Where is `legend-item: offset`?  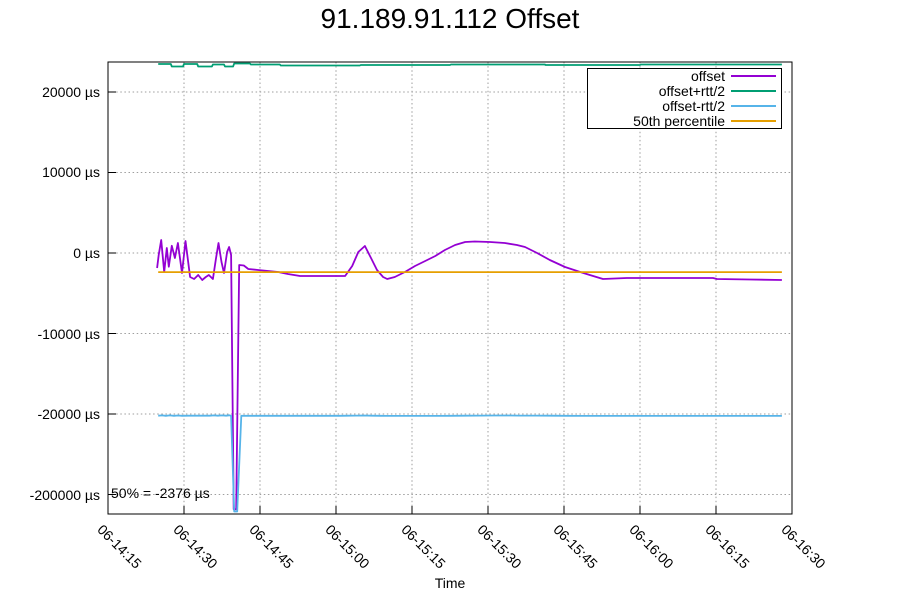 legend-item: offset is located at coordinates (684, 75).